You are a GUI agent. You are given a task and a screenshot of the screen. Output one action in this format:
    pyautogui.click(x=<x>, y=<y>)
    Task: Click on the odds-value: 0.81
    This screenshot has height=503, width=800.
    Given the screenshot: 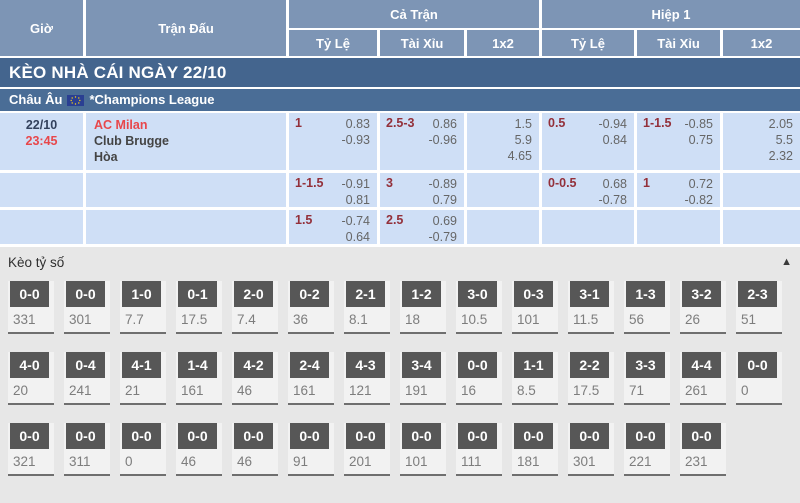 What is the action you would take?
    pyautogui.click(x=357, y=200)
    